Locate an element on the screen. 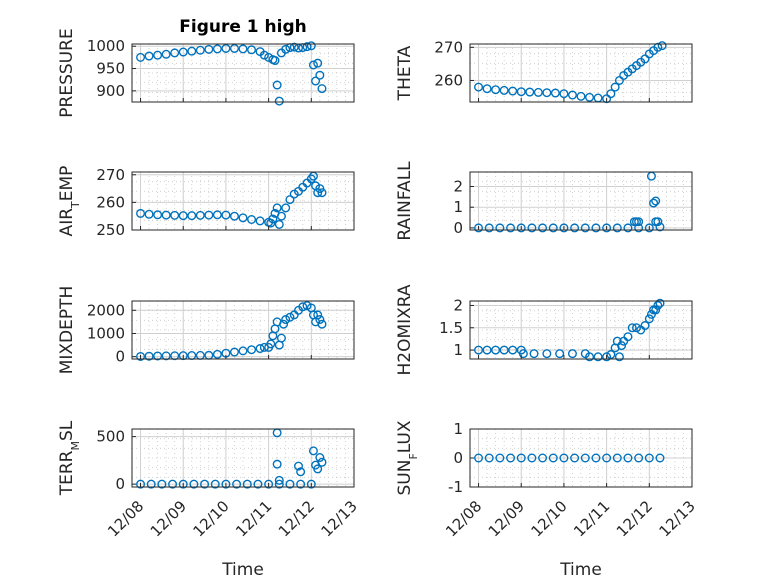 This screenshot has width=778, height=583. y-tick-label: 250 is located at coordinates (110, 230).